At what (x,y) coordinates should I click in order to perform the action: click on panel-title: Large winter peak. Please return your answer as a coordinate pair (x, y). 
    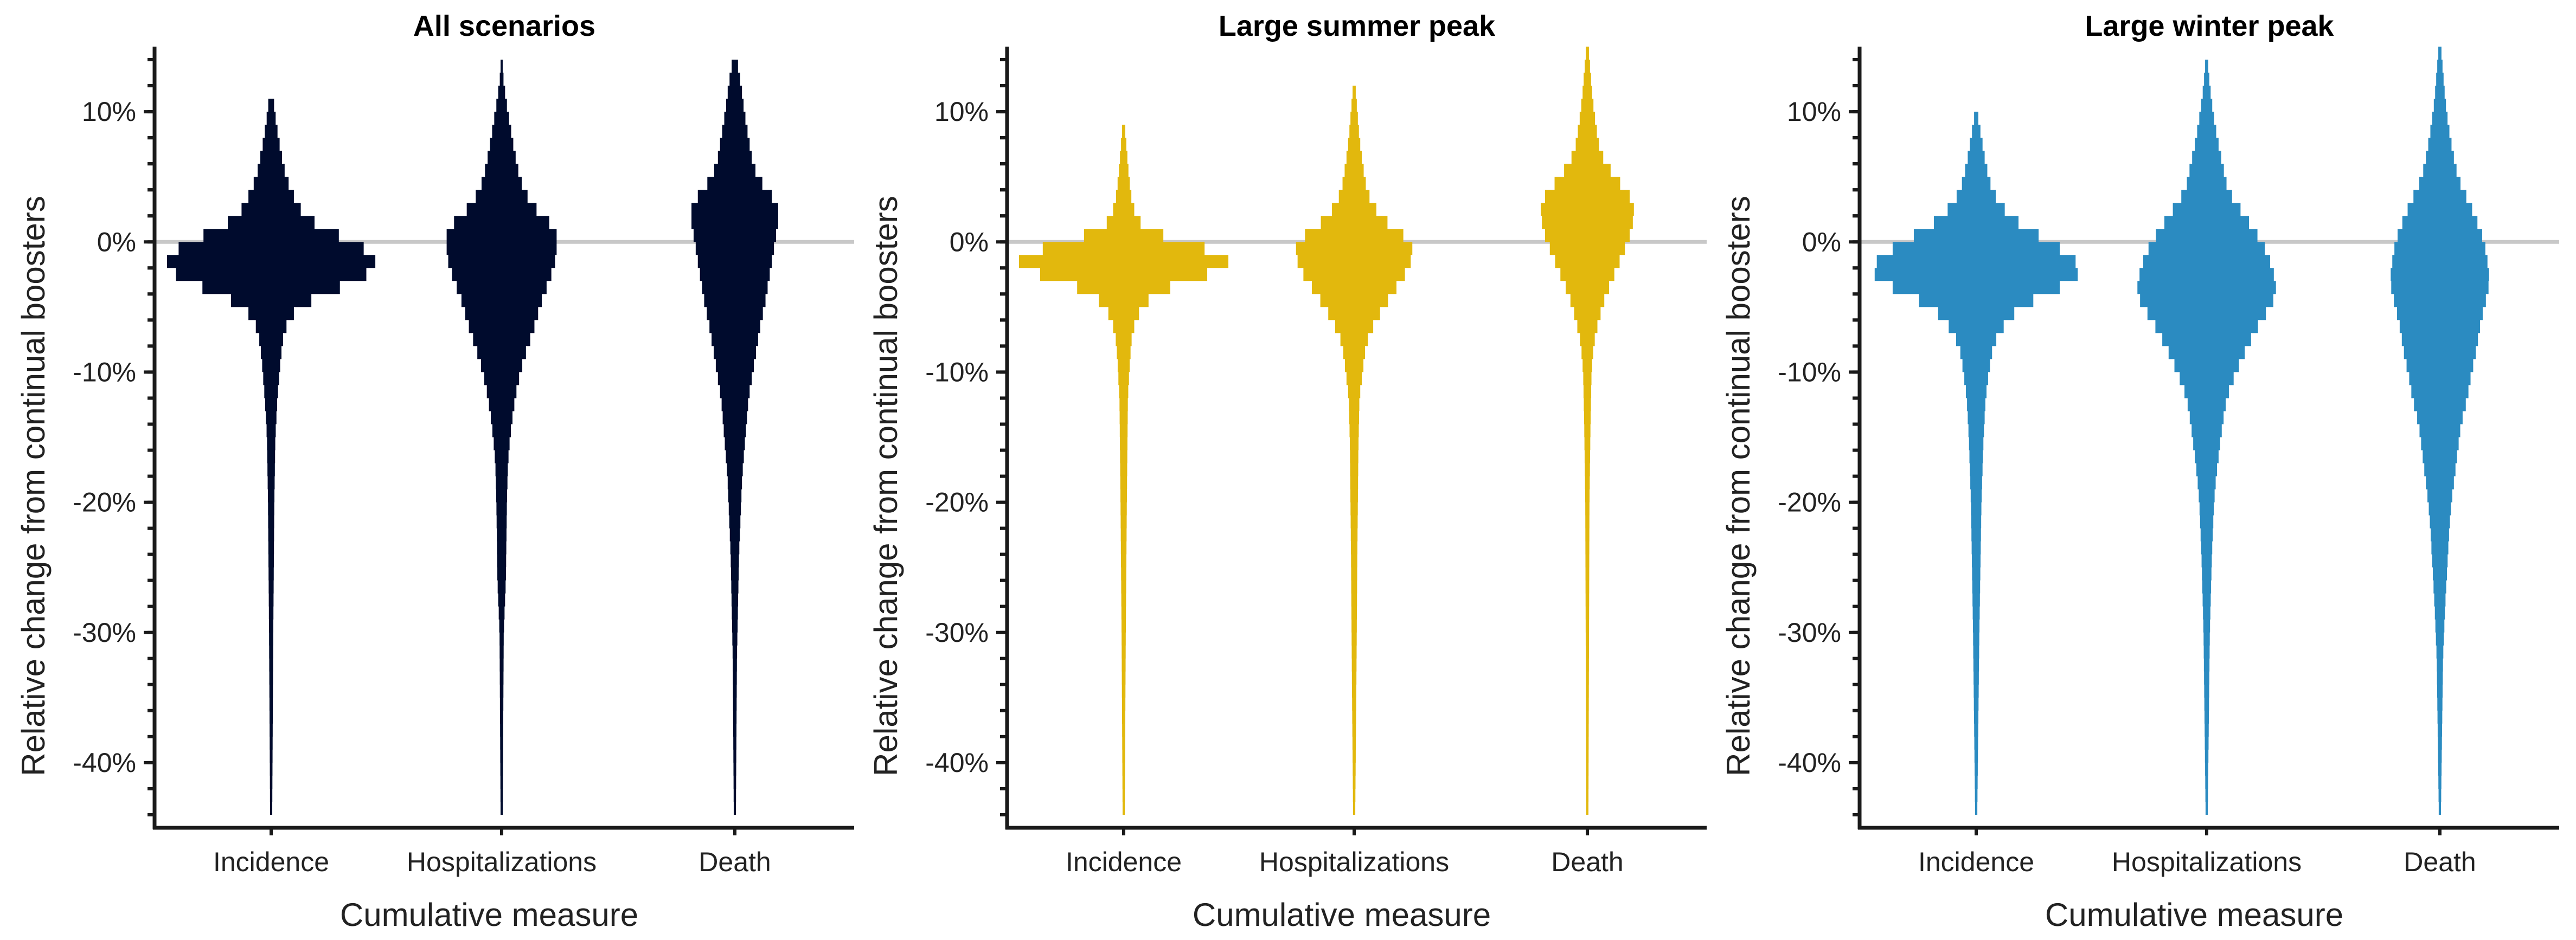
    Looking at the image, I should click on (2209, 26).